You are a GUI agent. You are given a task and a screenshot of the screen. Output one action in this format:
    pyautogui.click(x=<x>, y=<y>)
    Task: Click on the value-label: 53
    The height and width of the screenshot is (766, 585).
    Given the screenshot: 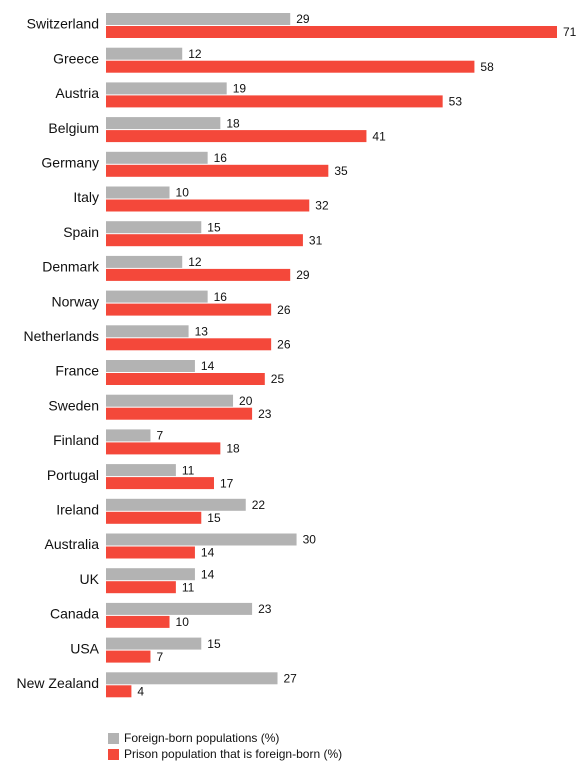 What is the action you would take?
    pyautogui.click(x=456, y=102)
    